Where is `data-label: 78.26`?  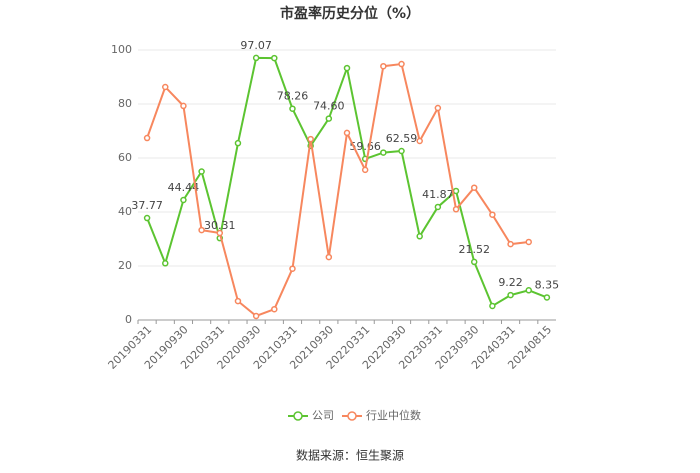 data-label: 78.26 is located at coordinates (293, 96).